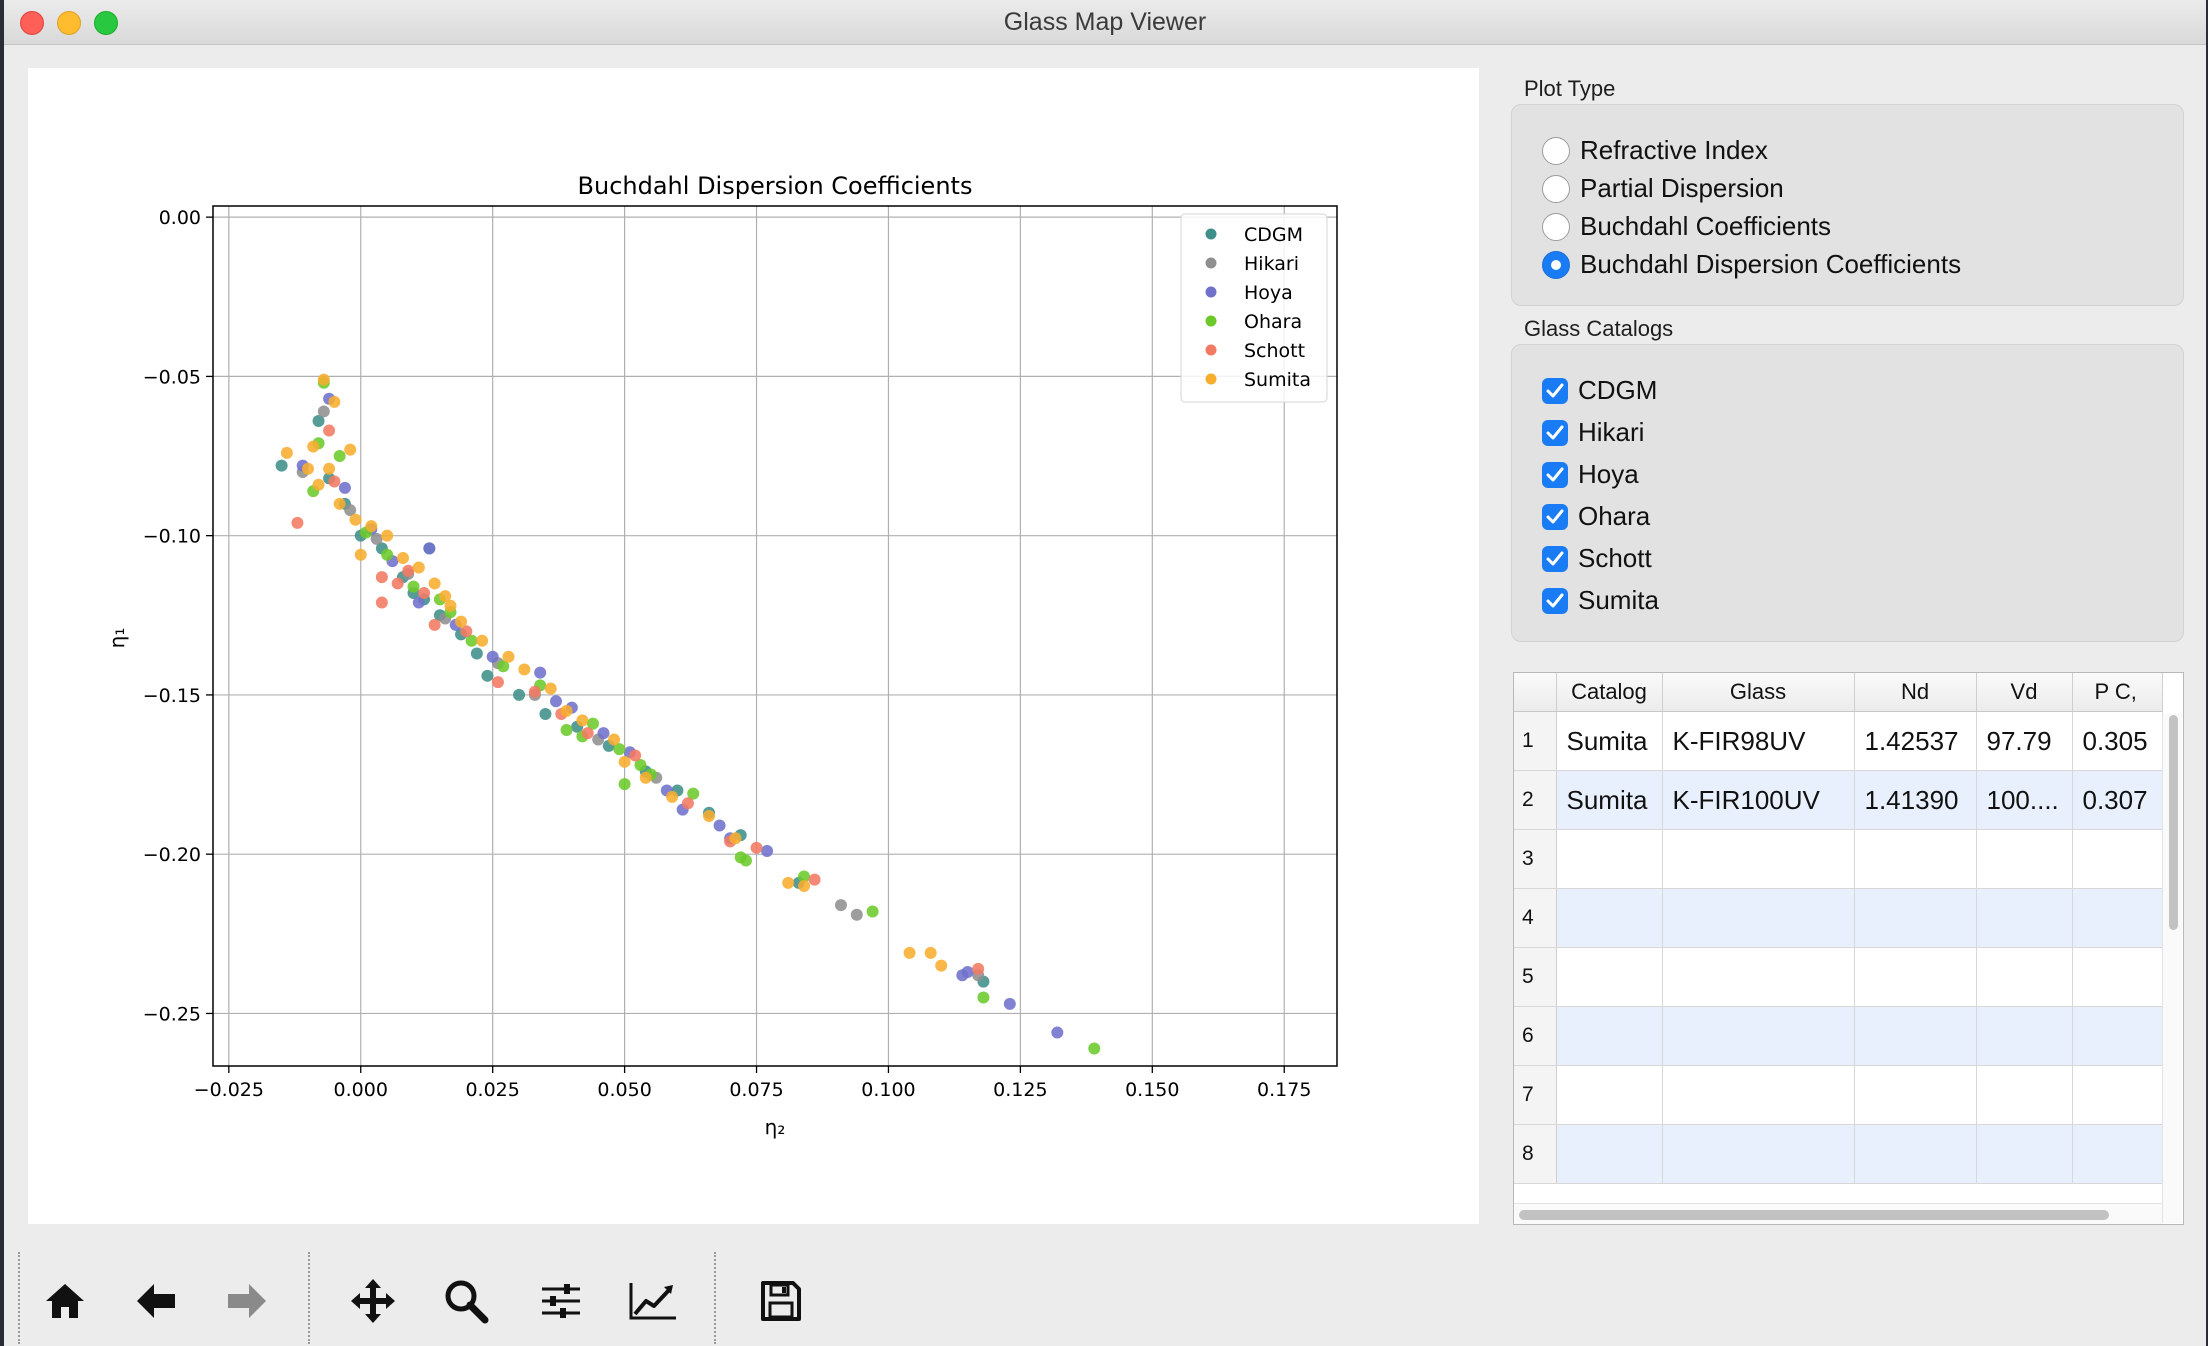 This screenshot has height=1346, width=2208. Describe the element at coordinates (32, 23) in the screenshot. I see `close-window-button` at that location.